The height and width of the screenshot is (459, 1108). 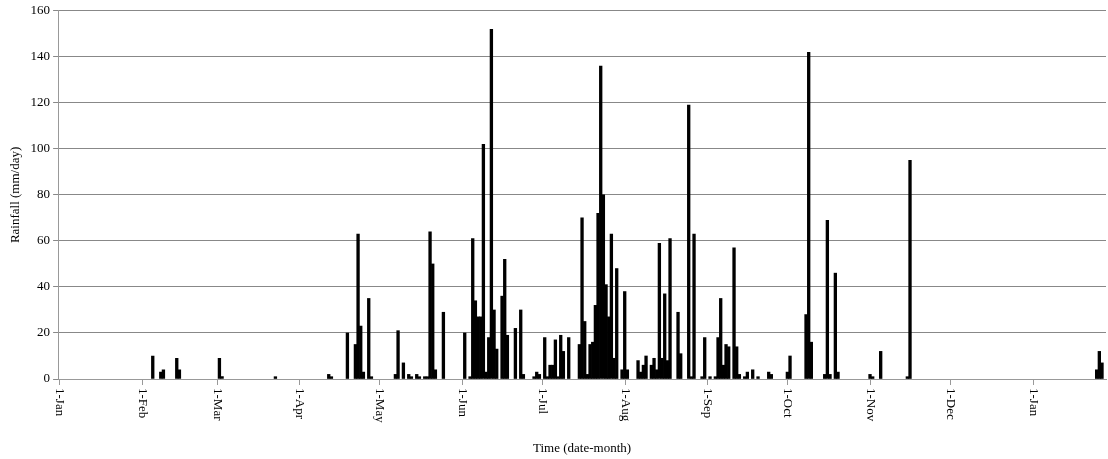 What do you see at coordinates (464, 403) in the screenshot?
I see `x-tick-label: 1-Jun` at bounding box center [464, 403].